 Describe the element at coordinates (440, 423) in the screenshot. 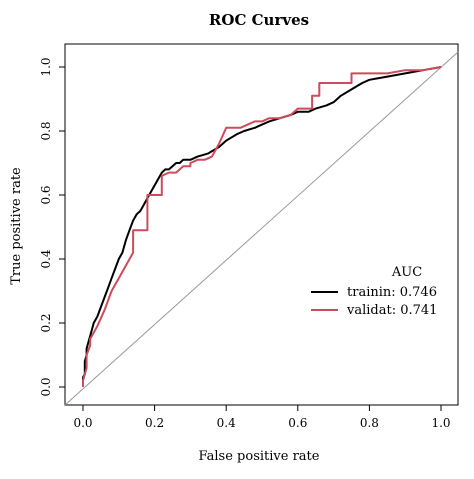

I see `x-tick-label: 1.0` at that location.